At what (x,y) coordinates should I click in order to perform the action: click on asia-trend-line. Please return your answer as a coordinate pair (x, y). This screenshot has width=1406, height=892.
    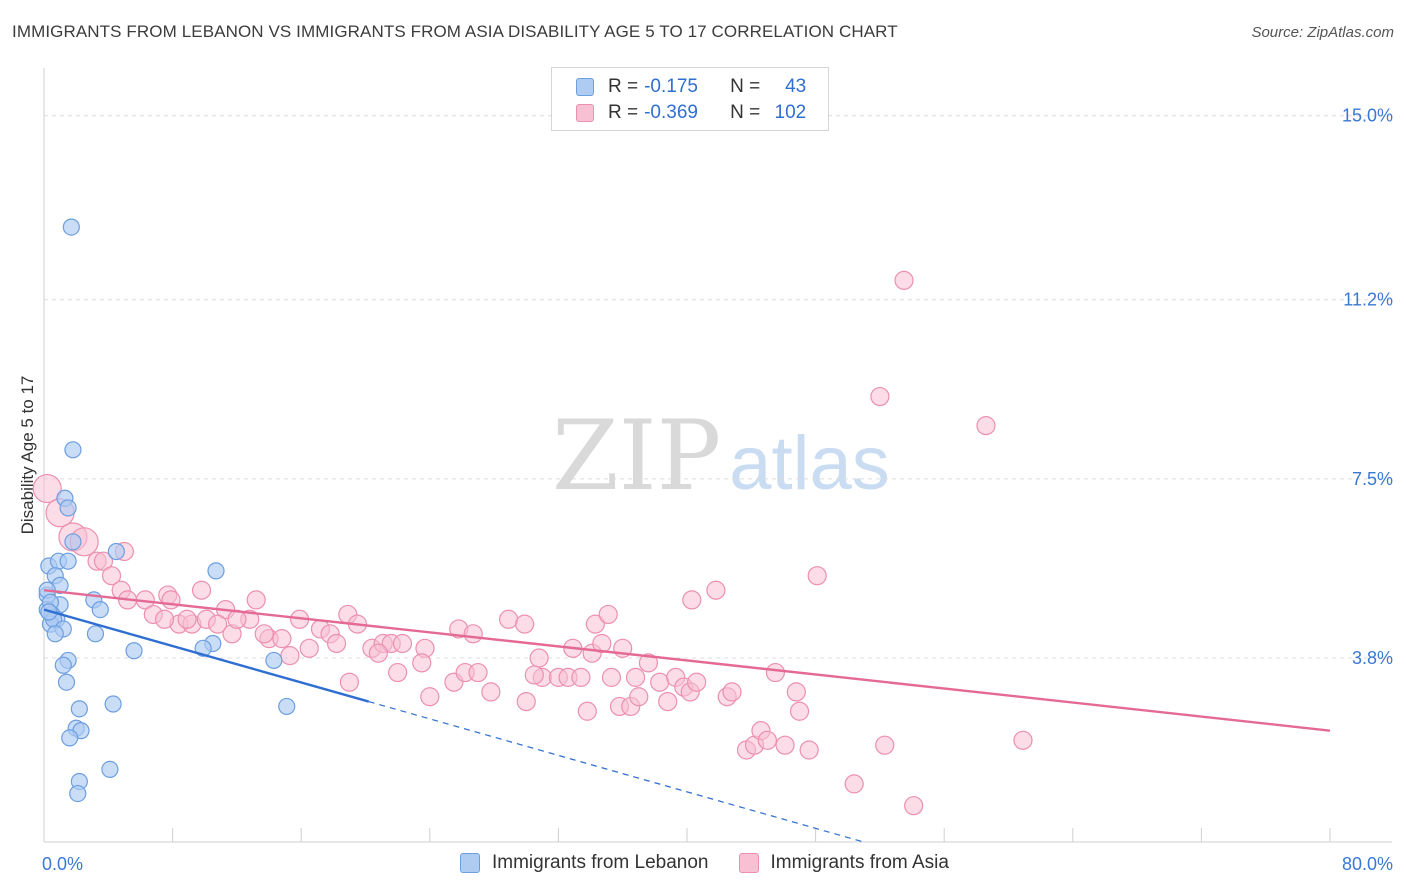
    Looking at the image, I should click on (687, 660).